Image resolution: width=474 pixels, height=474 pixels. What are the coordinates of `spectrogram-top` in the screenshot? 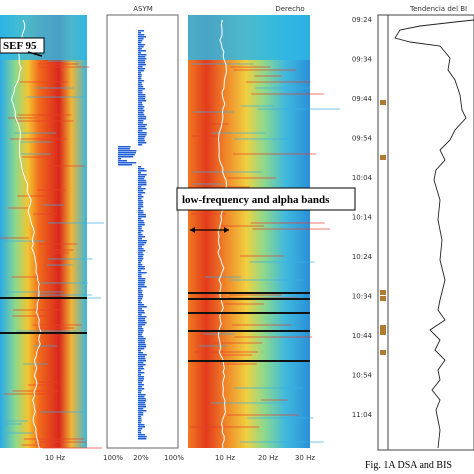 It's located at (249, 37).